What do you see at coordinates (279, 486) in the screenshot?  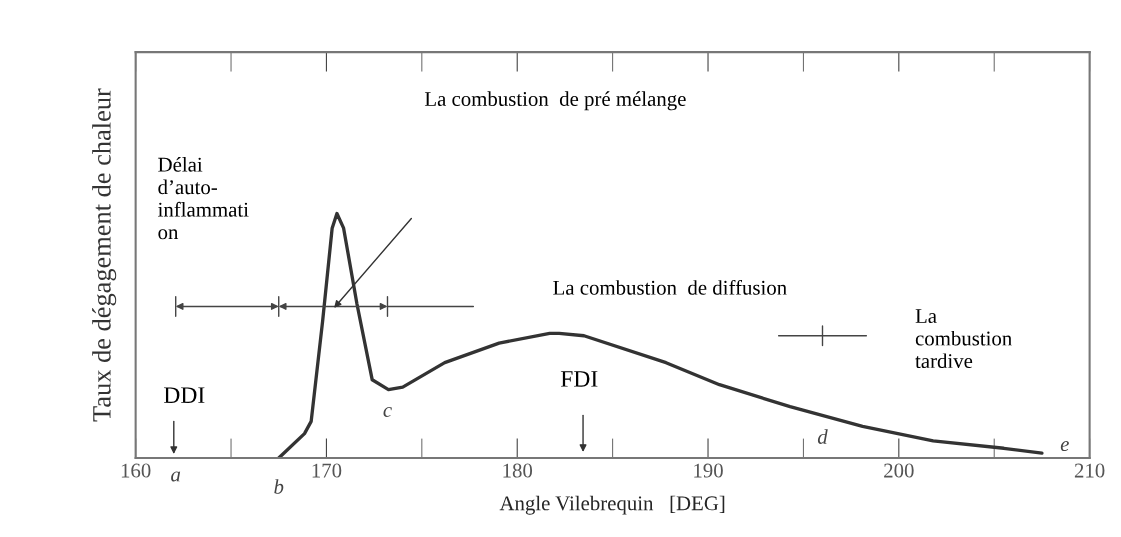 I see `annotation: b` at bounding box center [279, 486].